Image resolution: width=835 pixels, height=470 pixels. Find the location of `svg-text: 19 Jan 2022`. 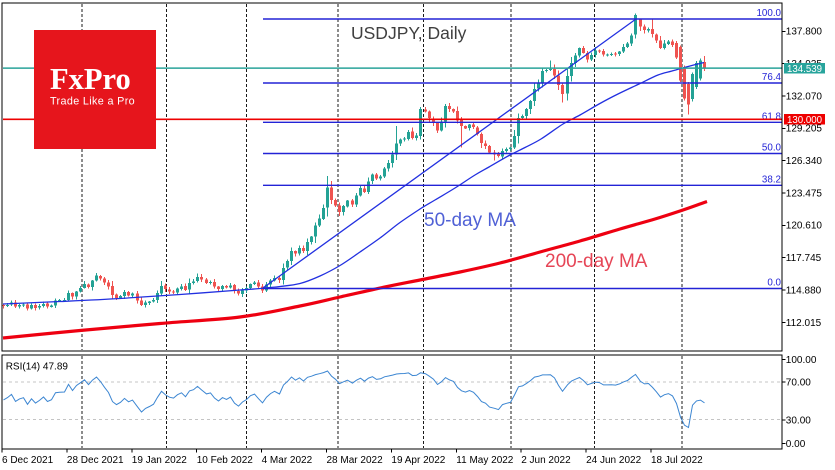

svg-text: 19 Jan 2022 is located at coordinates (159, 460).